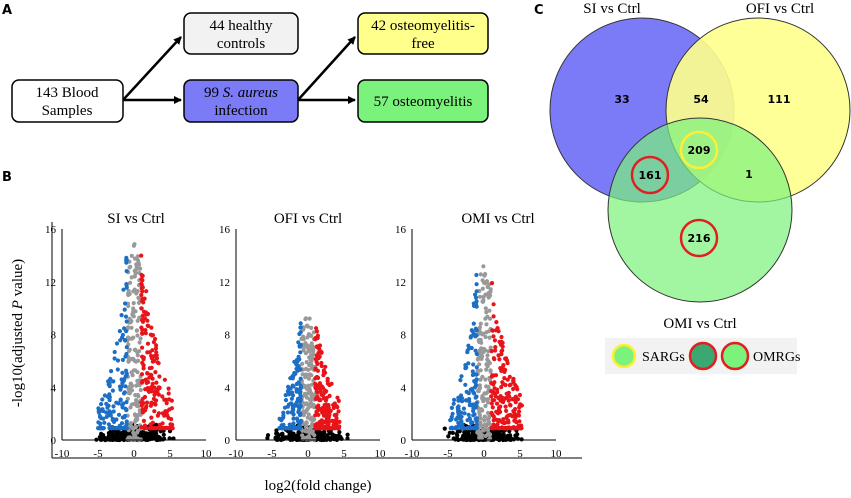 The width and height of the screenshot is (851, 498). I want to click on panel-label-c: C, so click(539, 10).